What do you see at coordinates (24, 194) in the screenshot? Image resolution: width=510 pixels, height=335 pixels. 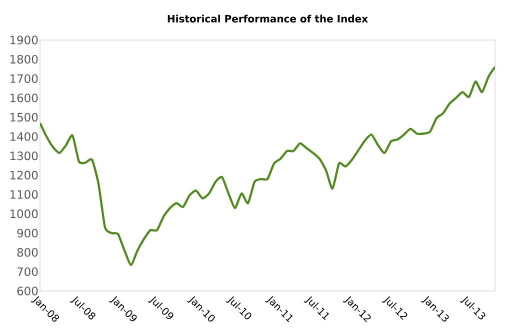 I see `y-tick-label: 1100` at bounding box center [24, 194].